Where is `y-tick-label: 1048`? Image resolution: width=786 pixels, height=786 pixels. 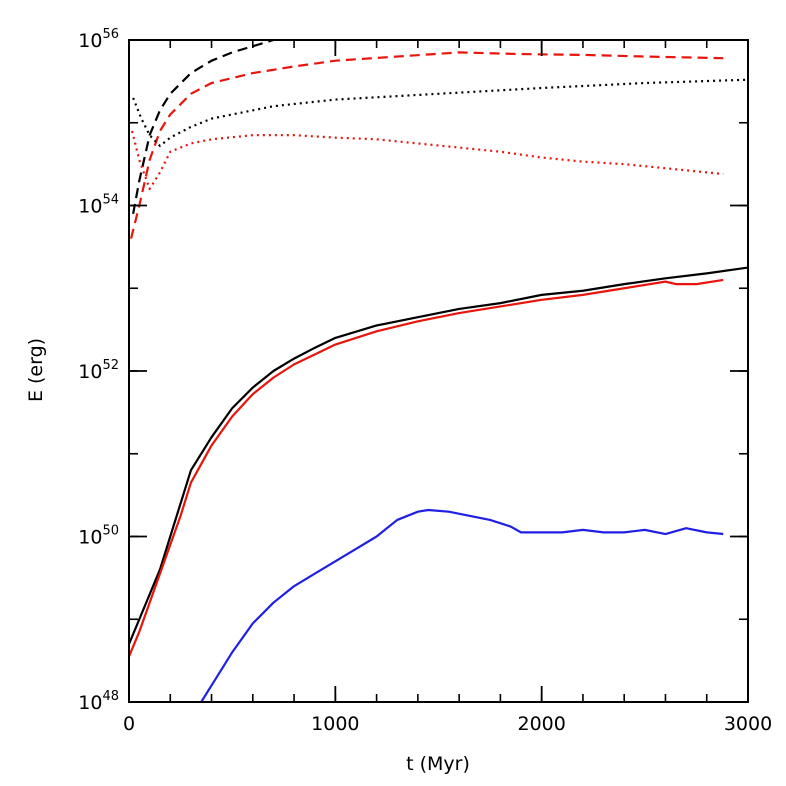
y-tick-label: 1048 is located at coordinates (98, 701).